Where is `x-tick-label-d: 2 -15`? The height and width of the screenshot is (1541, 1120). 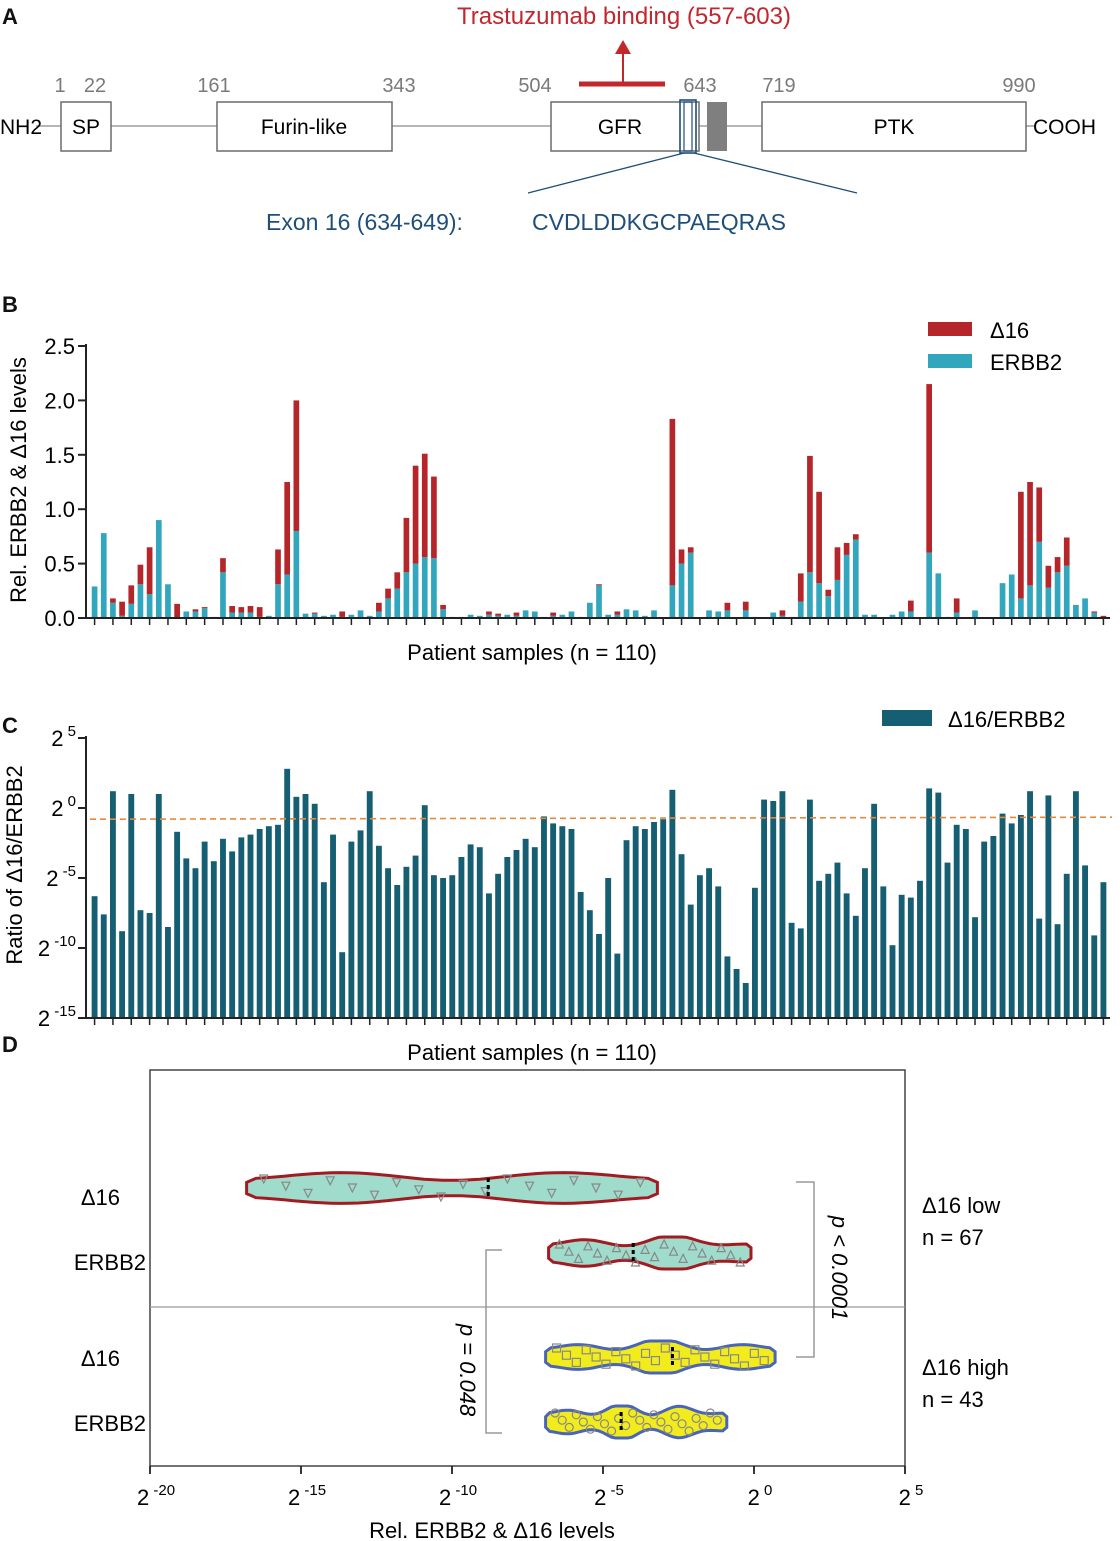
x-tick-label-d: 2 -15 is located at coordinates (307, 1496).